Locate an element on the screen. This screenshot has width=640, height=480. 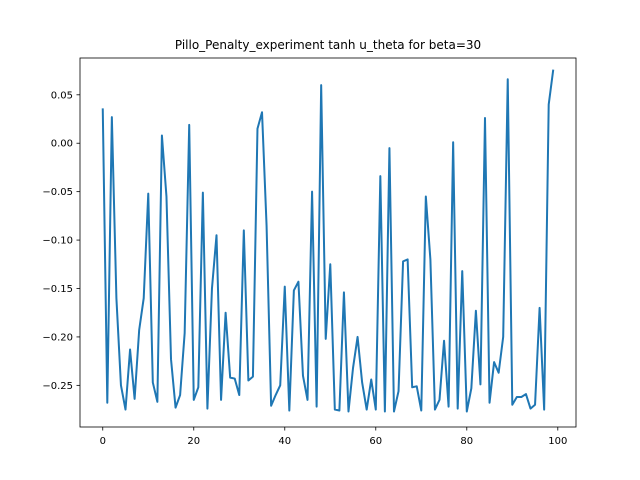
y-tick-label: −0.05 is located at coordinates (57, 192).